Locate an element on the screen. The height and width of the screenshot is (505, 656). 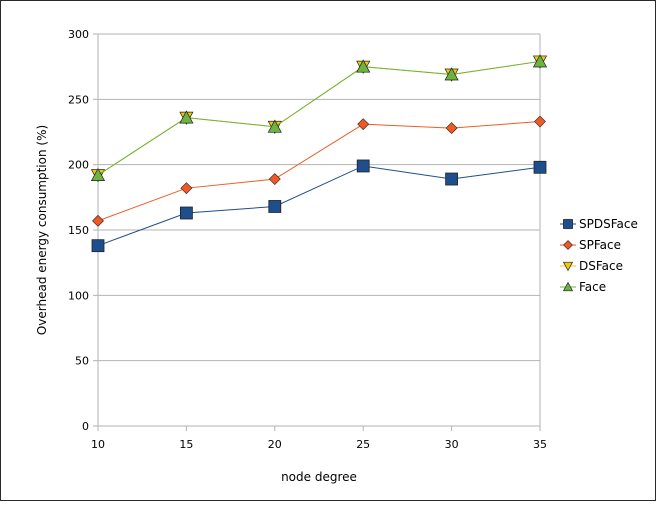
x-tick-label: 30 is located at coordinates (452, 444).